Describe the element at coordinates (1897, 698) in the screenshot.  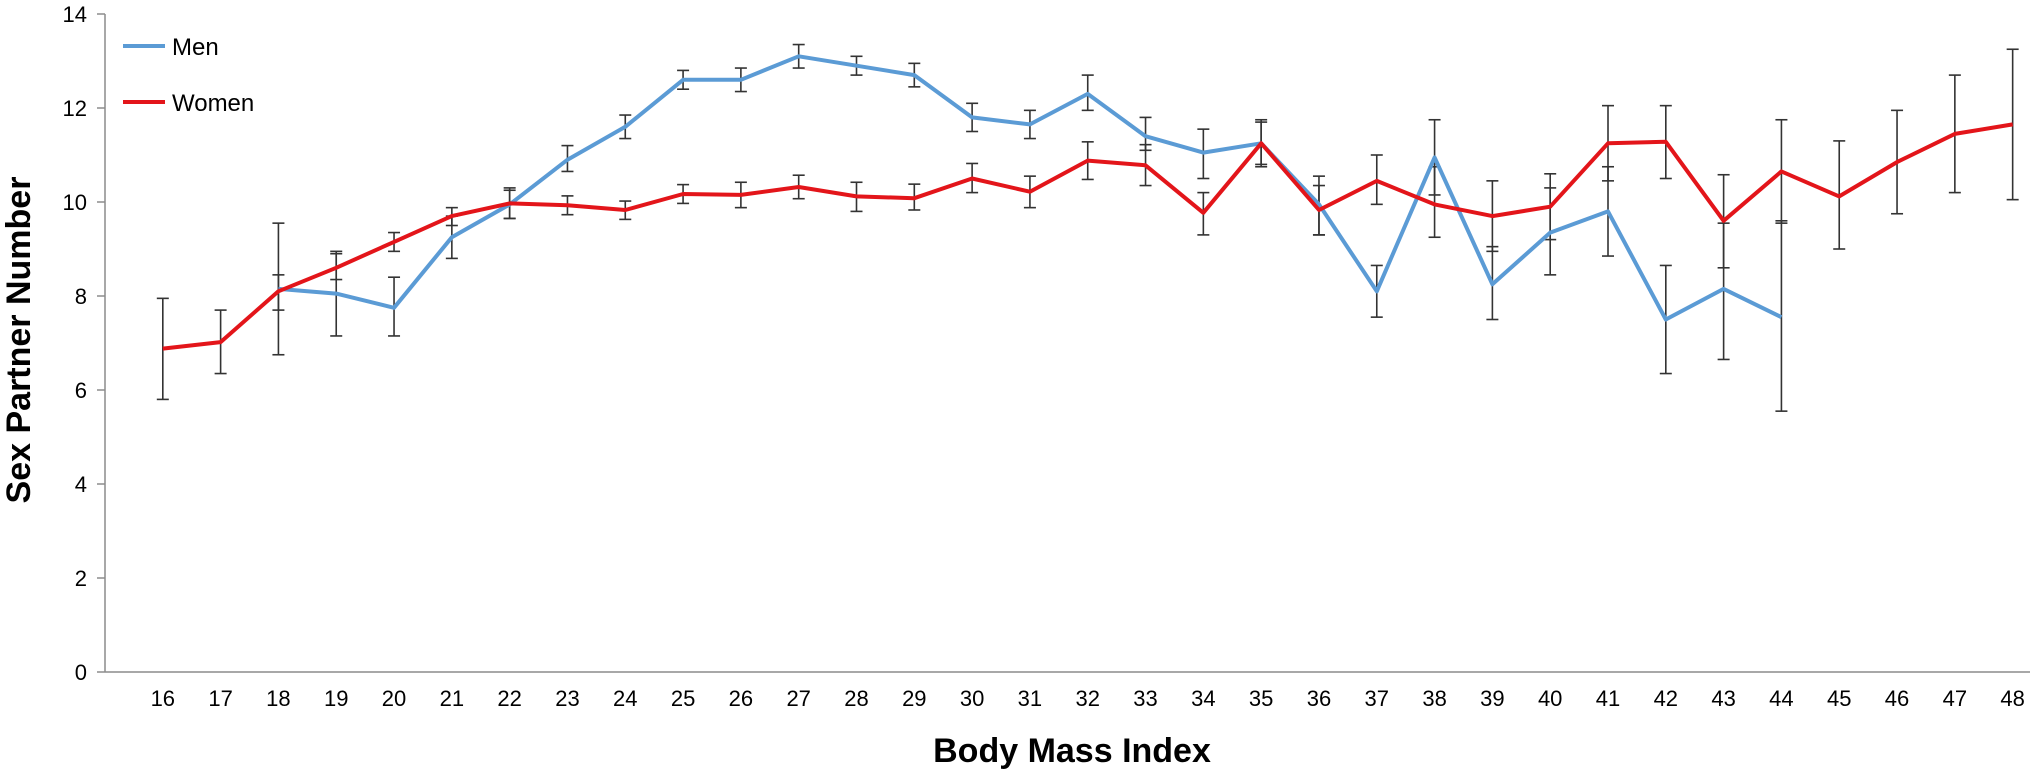
I see `x-tick-label: 46` at that location.